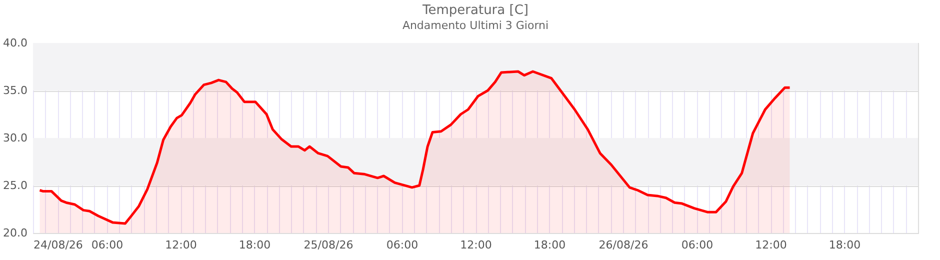 This screenshot has height=260, width=940. Describe the element at coordinates (329, 245) in the screenshot. I see `x-tick-label: 25/08/26` at that location.